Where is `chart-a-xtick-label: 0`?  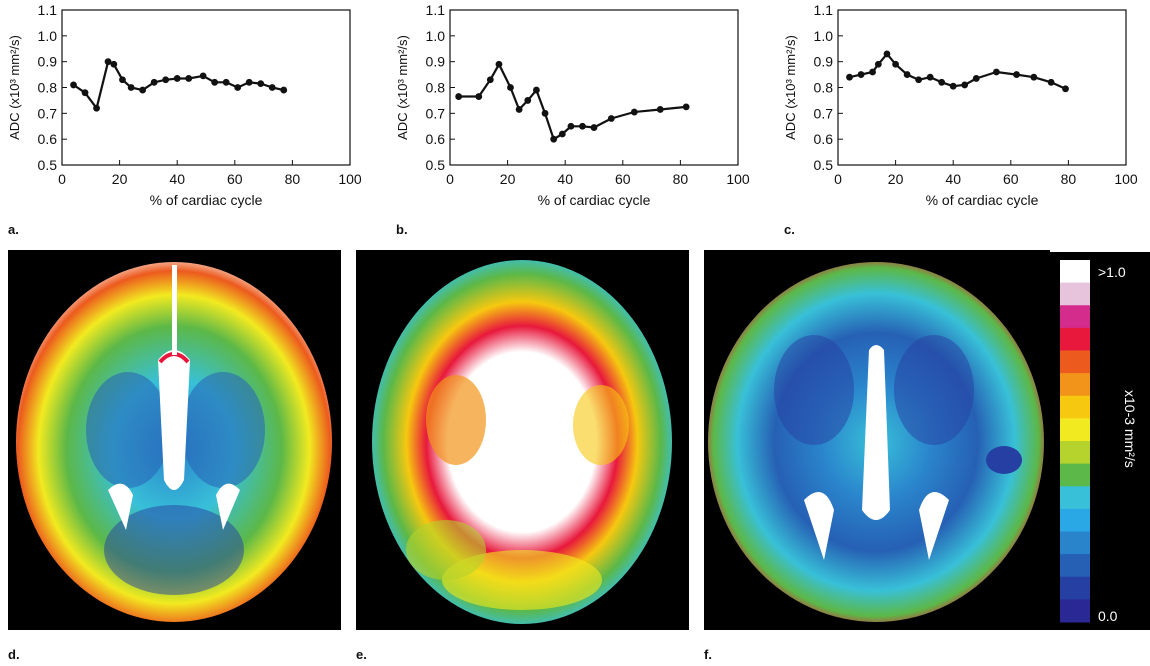 chart-a-xtick-label: 0 is located at coordinates (62, 179).